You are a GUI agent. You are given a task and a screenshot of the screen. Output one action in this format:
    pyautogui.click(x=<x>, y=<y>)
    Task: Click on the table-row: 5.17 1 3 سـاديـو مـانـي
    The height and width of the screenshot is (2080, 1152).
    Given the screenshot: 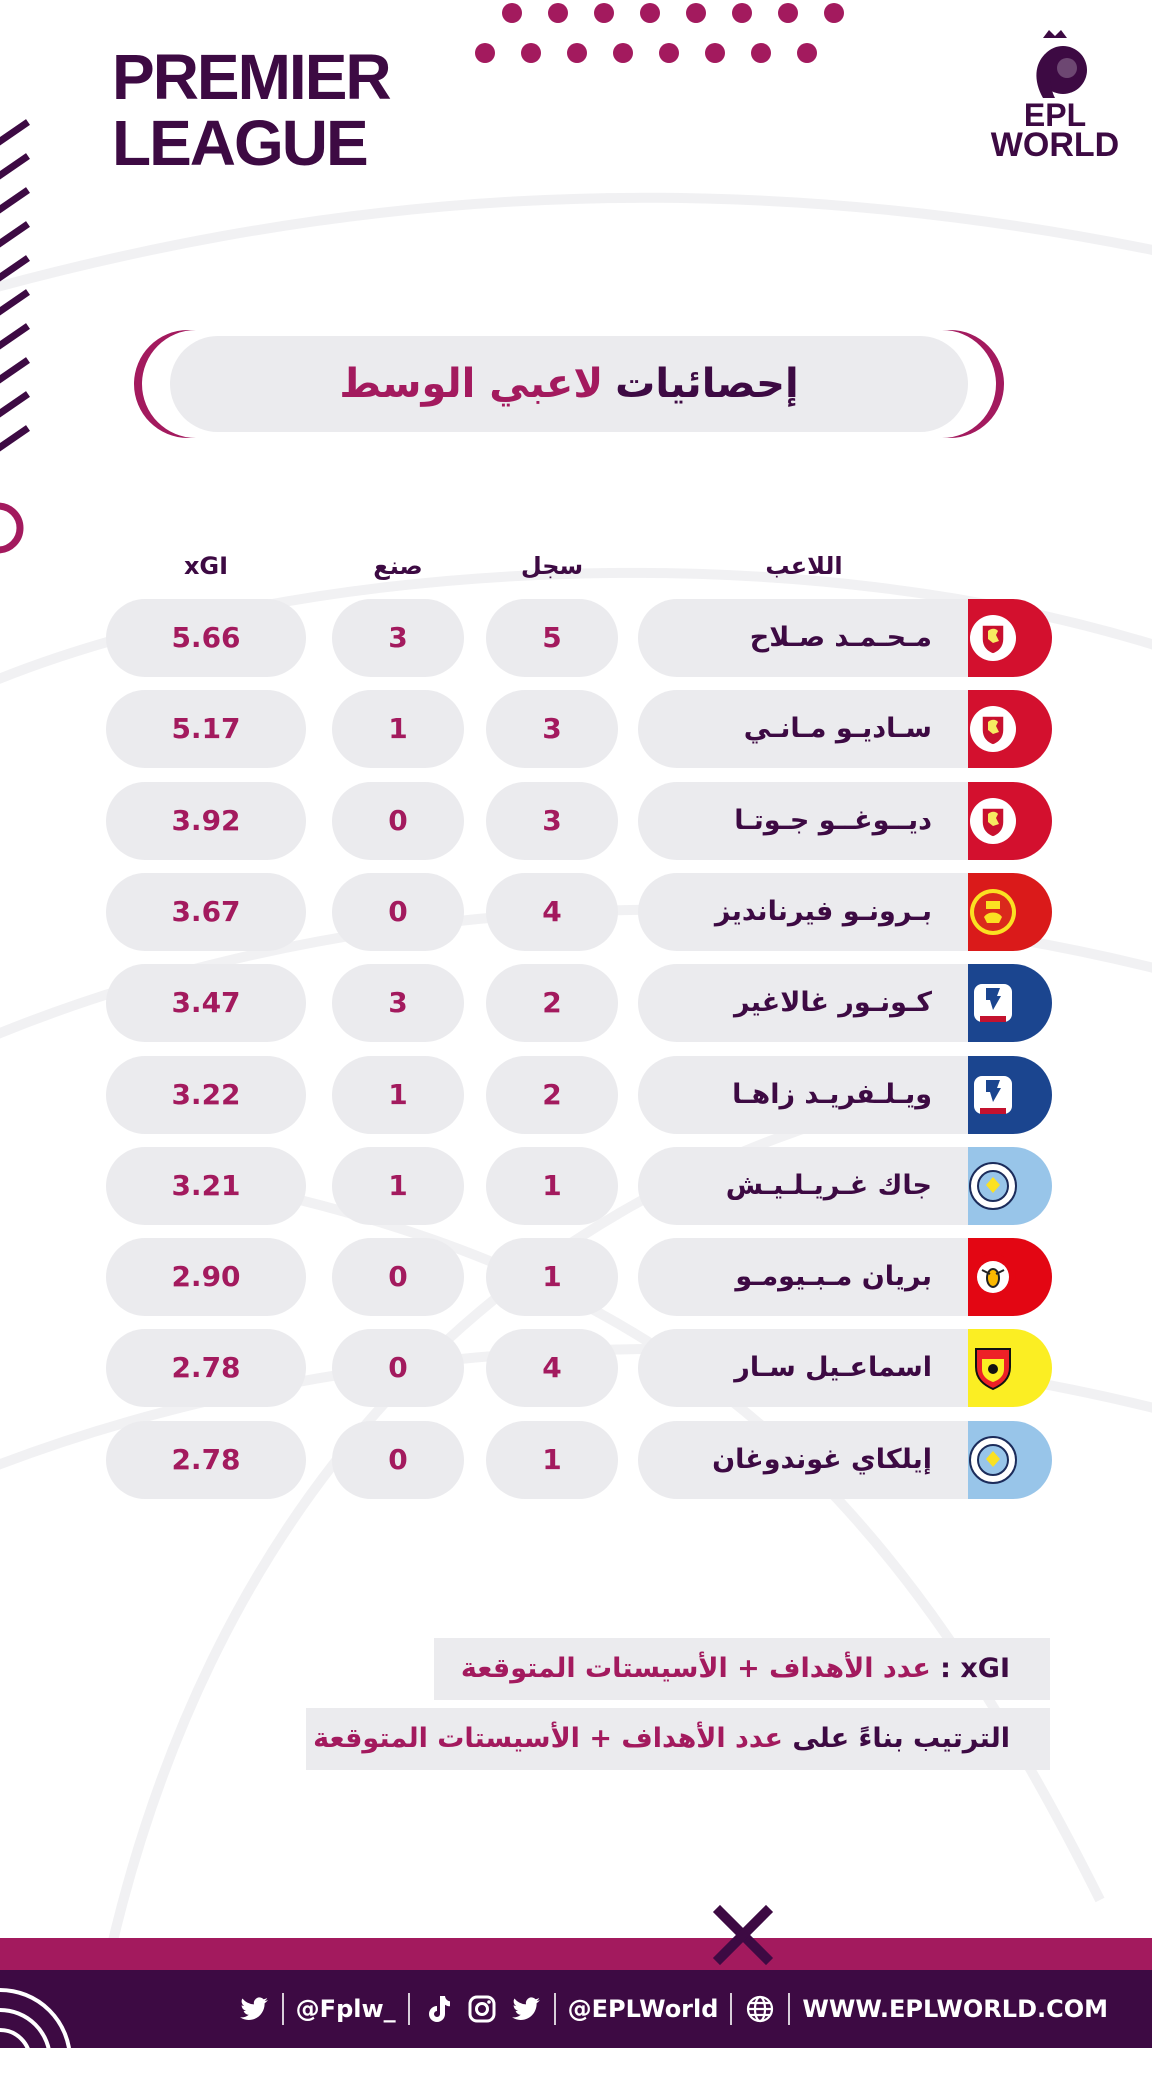 What is the action you would take?
    pyautogui.click(x=579, y=729)
    